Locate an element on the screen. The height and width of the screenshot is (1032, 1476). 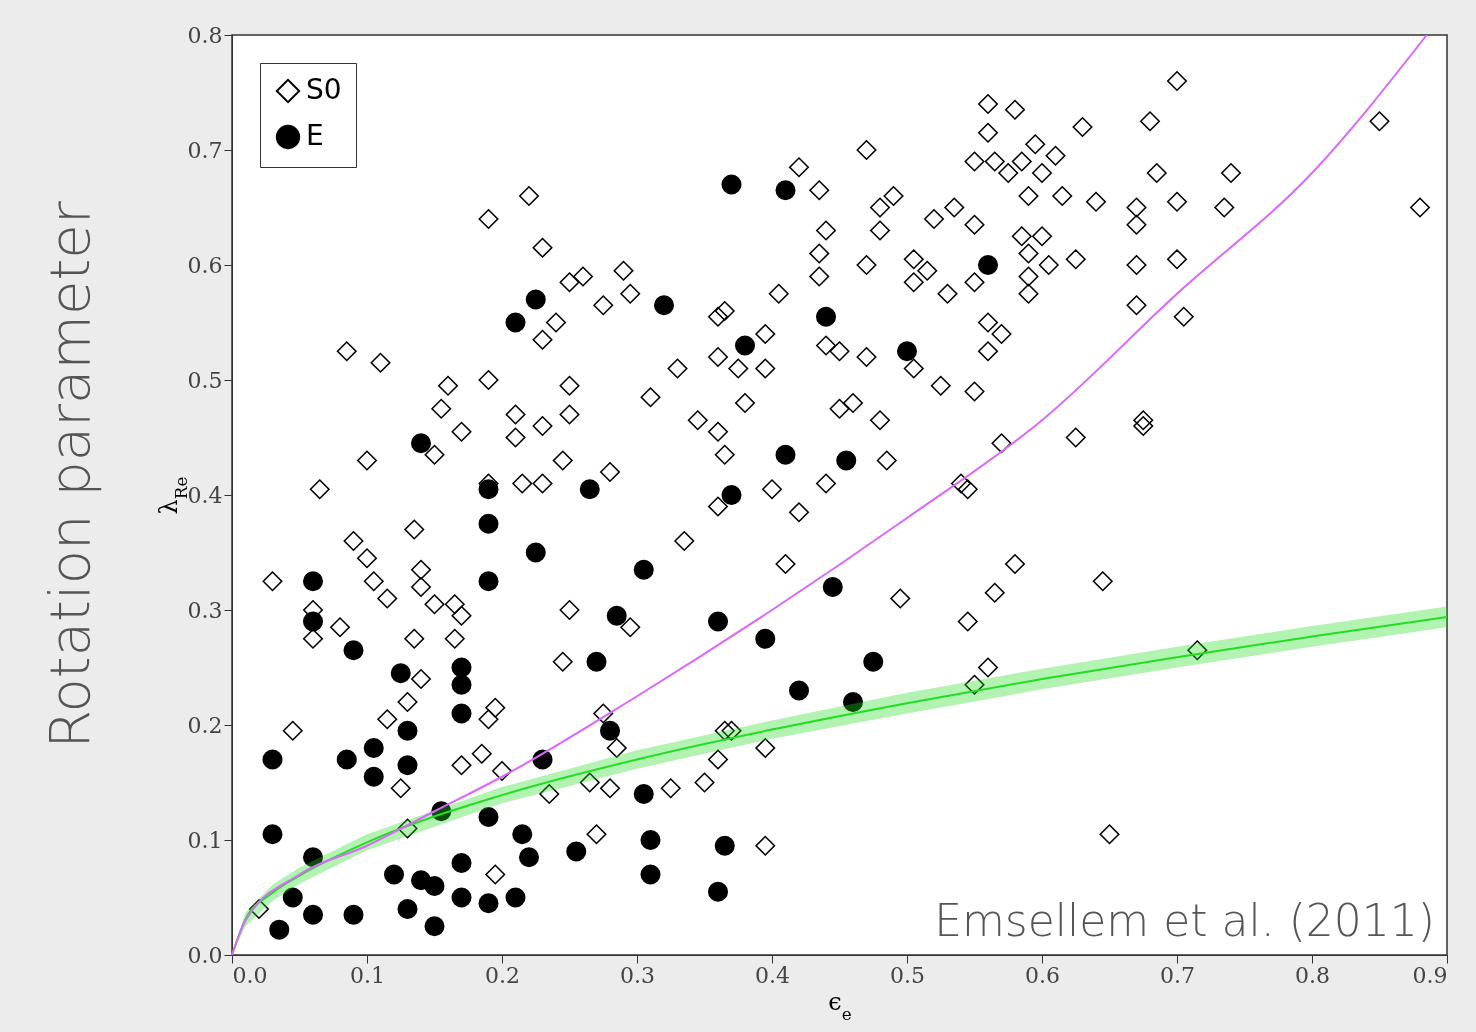
x-tick-label: 0.5 is located at coordinates (907, 975).